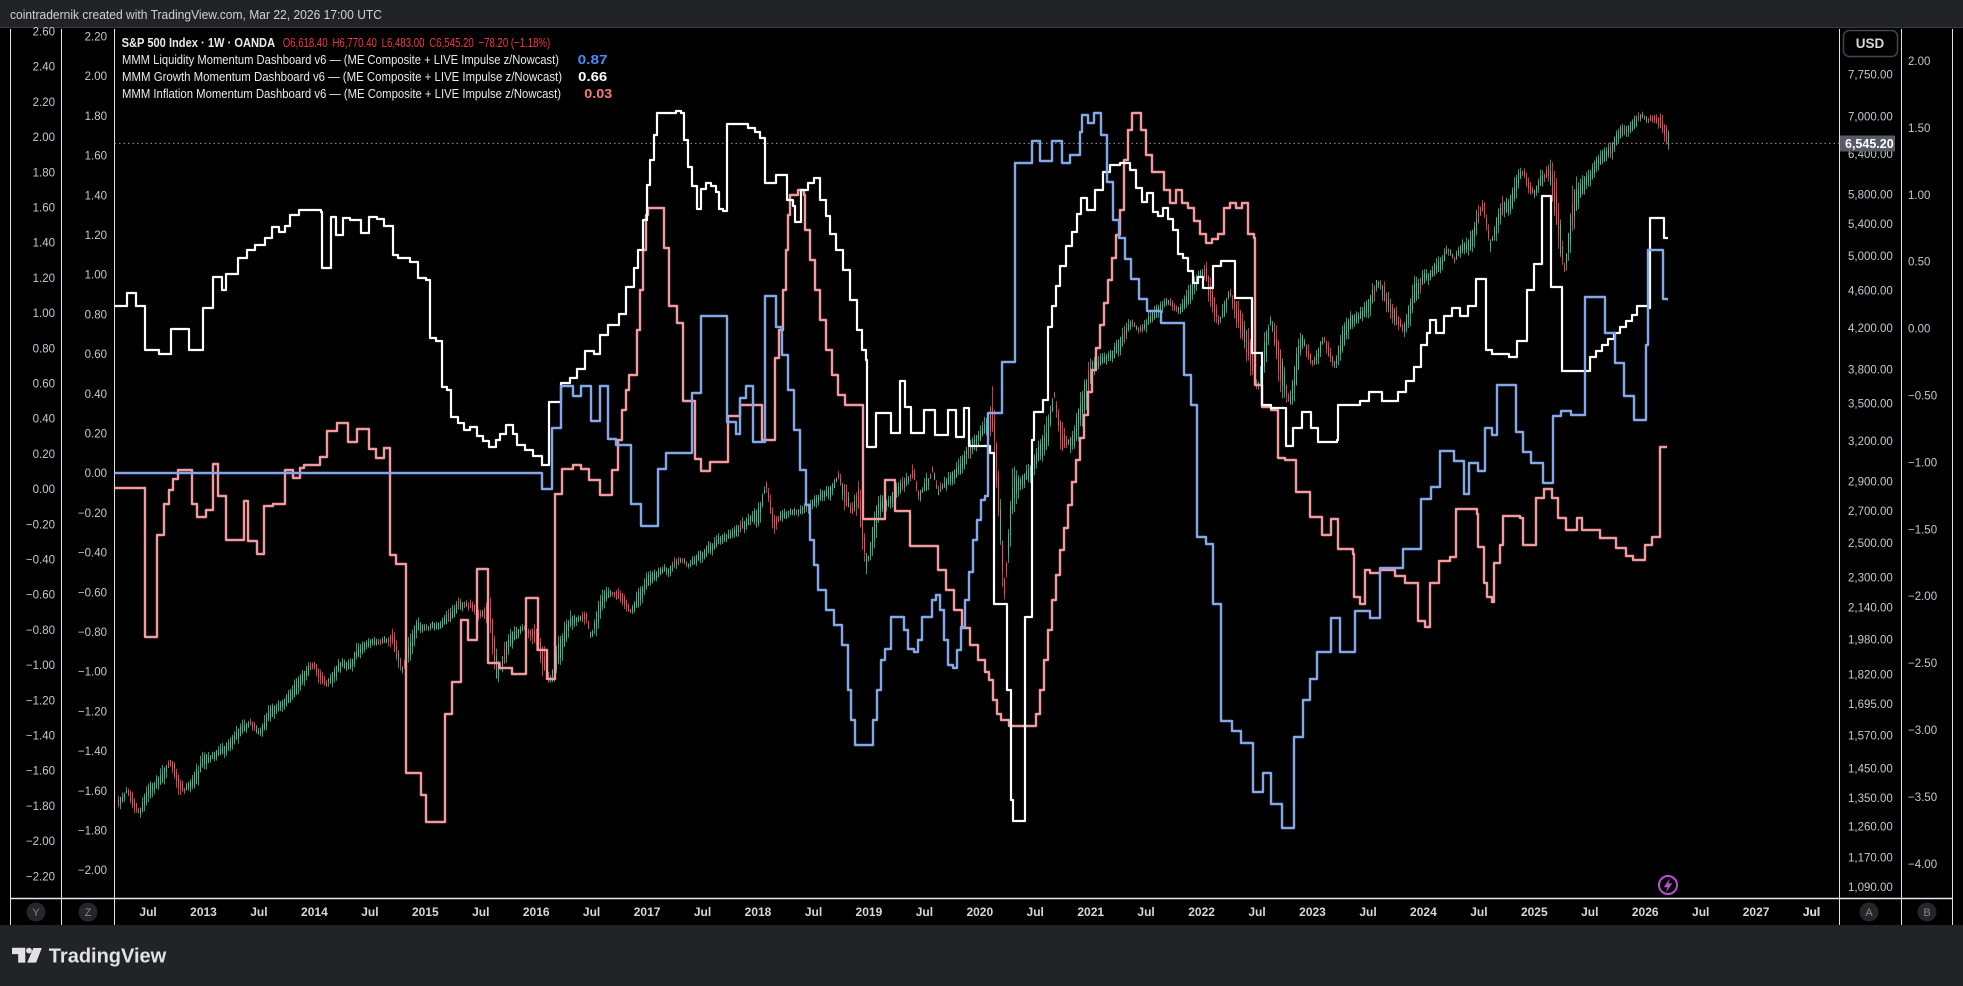  I want to click on svg-text: 0.66, so click(592, 76).